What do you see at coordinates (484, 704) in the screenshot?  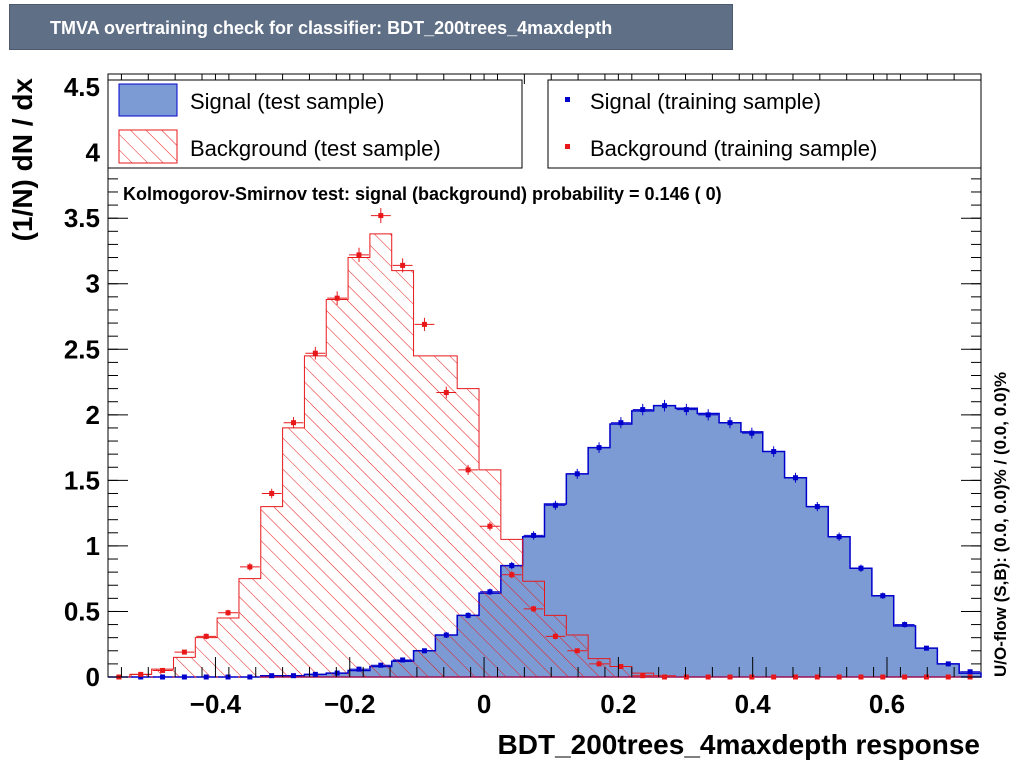 I see `x-tick-label: 0` at bounding box center [484, 704].